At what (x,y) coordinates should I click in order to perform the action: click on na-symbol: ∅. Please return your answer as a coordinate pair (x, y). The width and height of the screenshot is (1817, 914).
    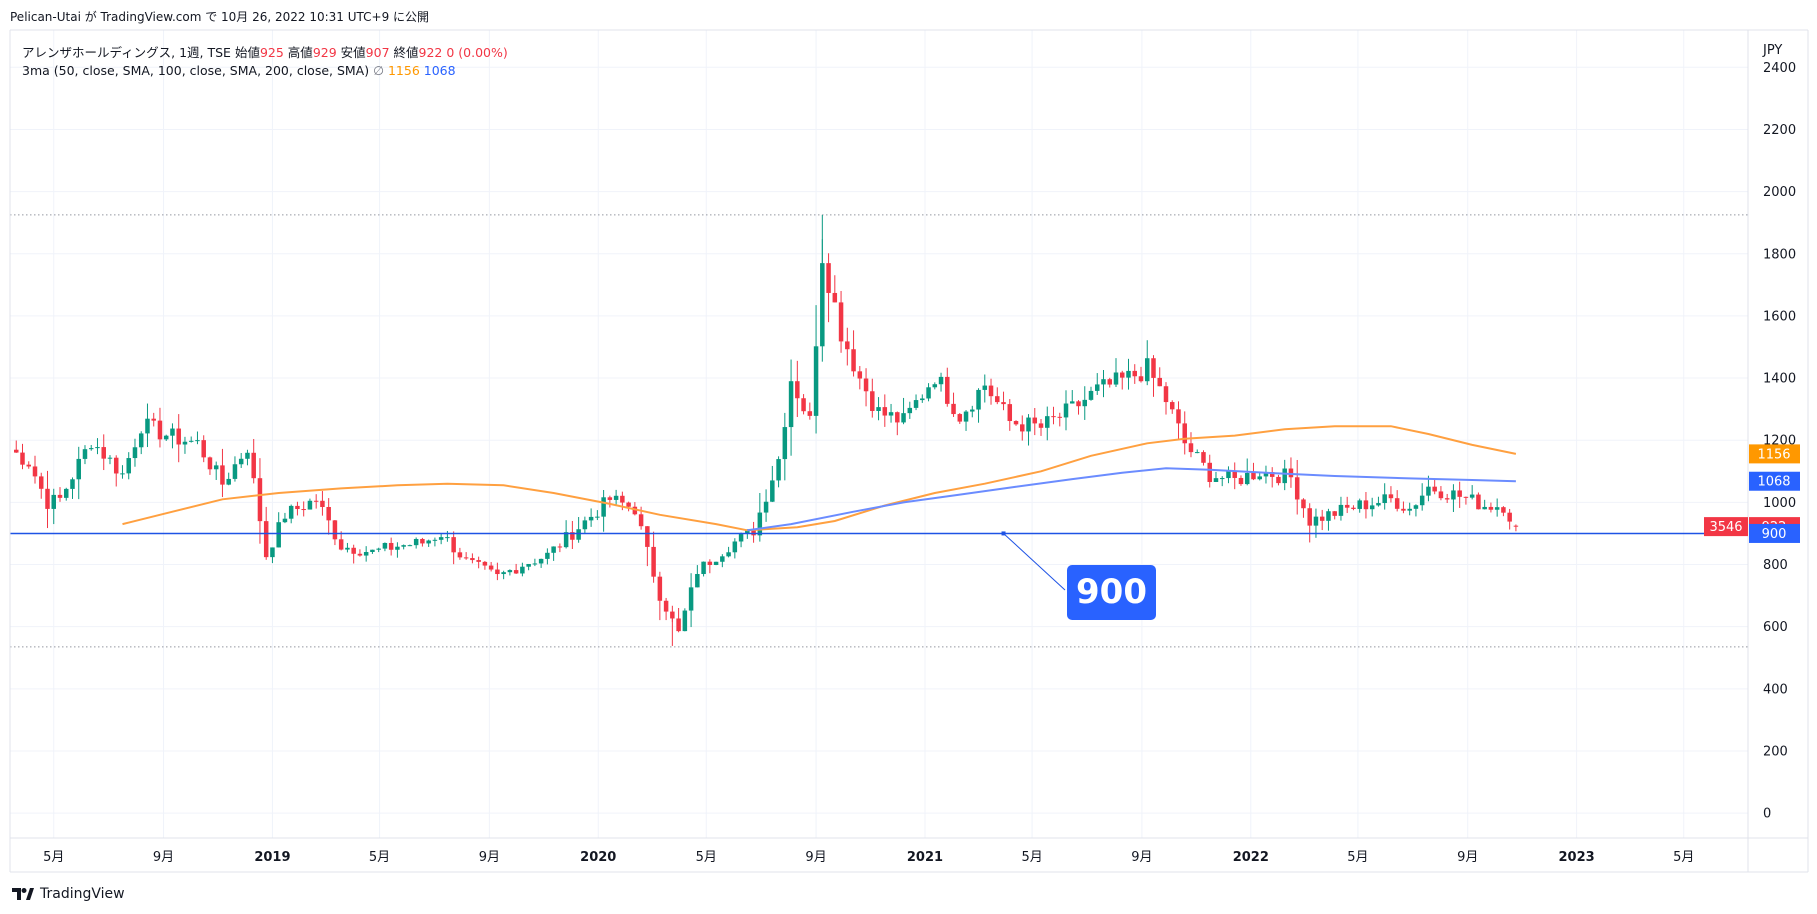
    Looking at the image, I should click on (378, 70).